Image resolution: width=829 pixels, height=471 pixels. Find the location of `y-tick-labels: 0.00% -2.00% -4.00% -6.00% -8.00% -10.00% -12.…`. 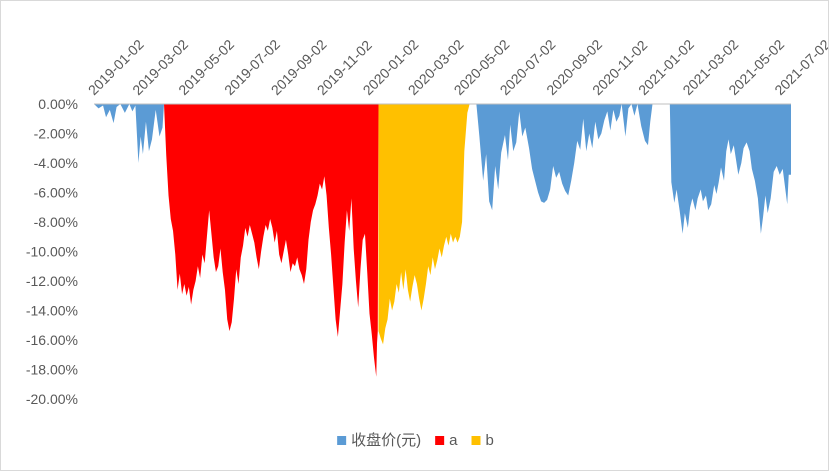

y-tick-labels: 0.00% -2.00% -4.00% -6.00% -8.00% -10.00% -12.… is located at coordinates (52, 251).